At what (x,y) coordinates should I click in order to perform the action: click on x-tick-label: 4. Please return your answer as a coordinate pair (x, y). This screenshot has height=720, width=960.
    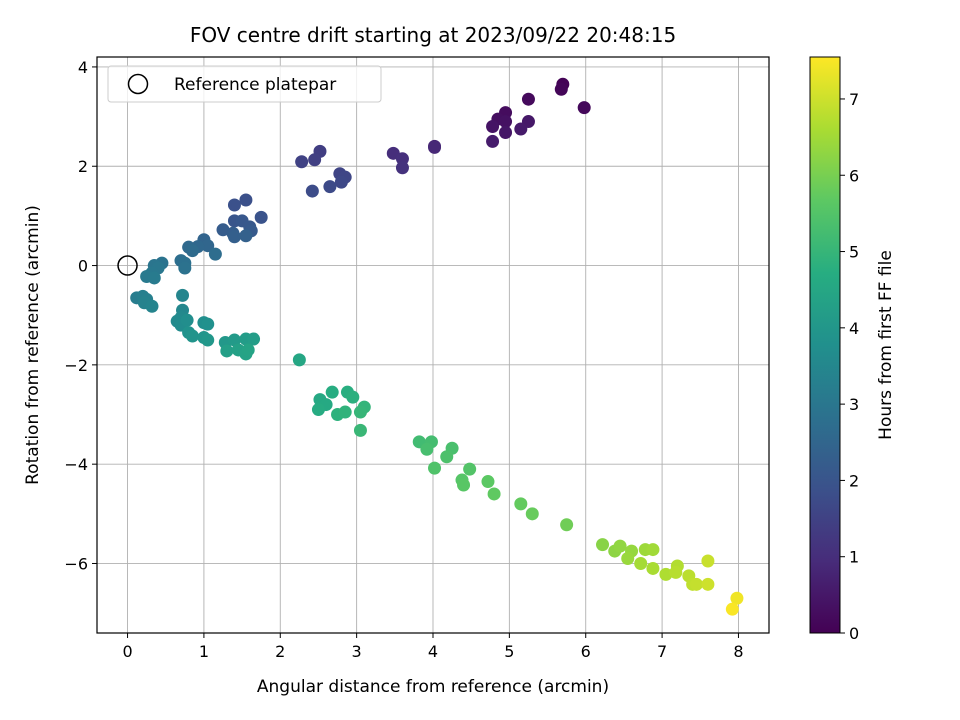
    Looking at the image, I should click on (433, 651).